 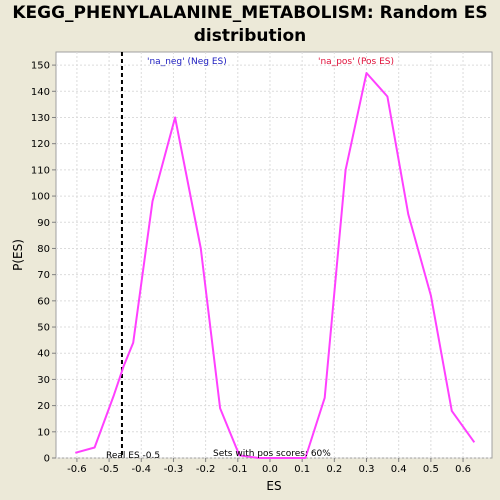 What do you see at coordinates (302, 469) in the screenshot?
I see `x-tick-label: 0.1` at bounding box center [302, 469].